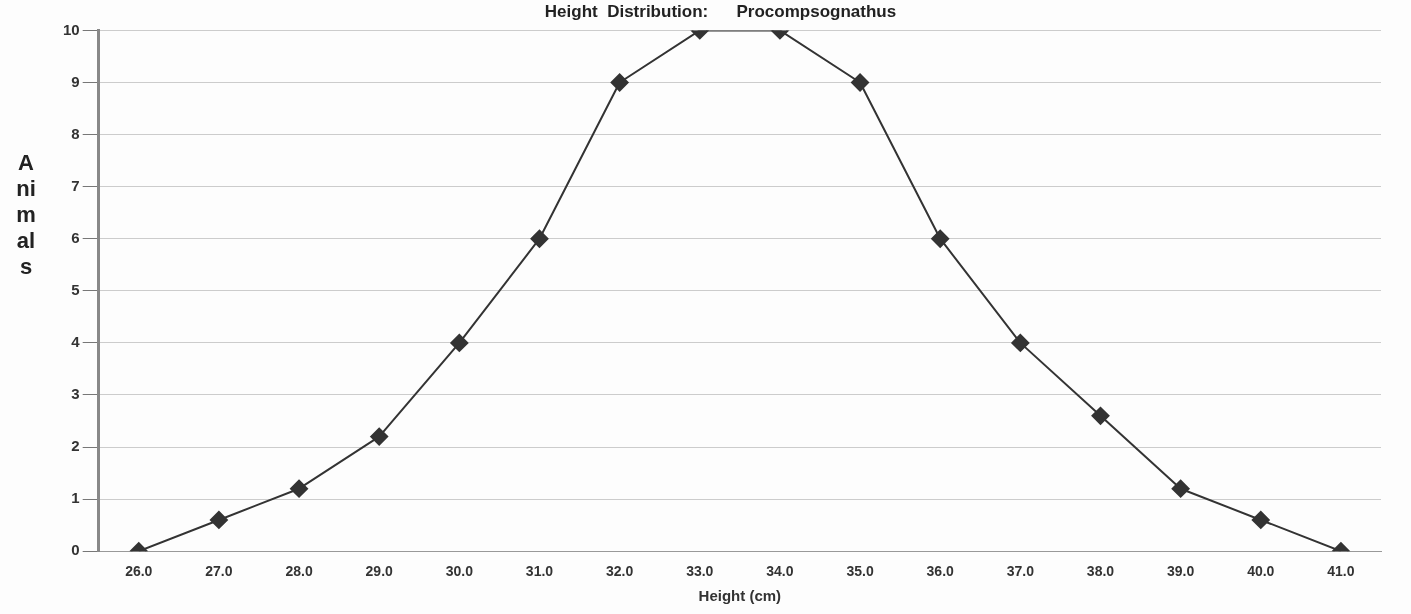  I want to click on x-tick-label: 26.0, so click(139, 571).